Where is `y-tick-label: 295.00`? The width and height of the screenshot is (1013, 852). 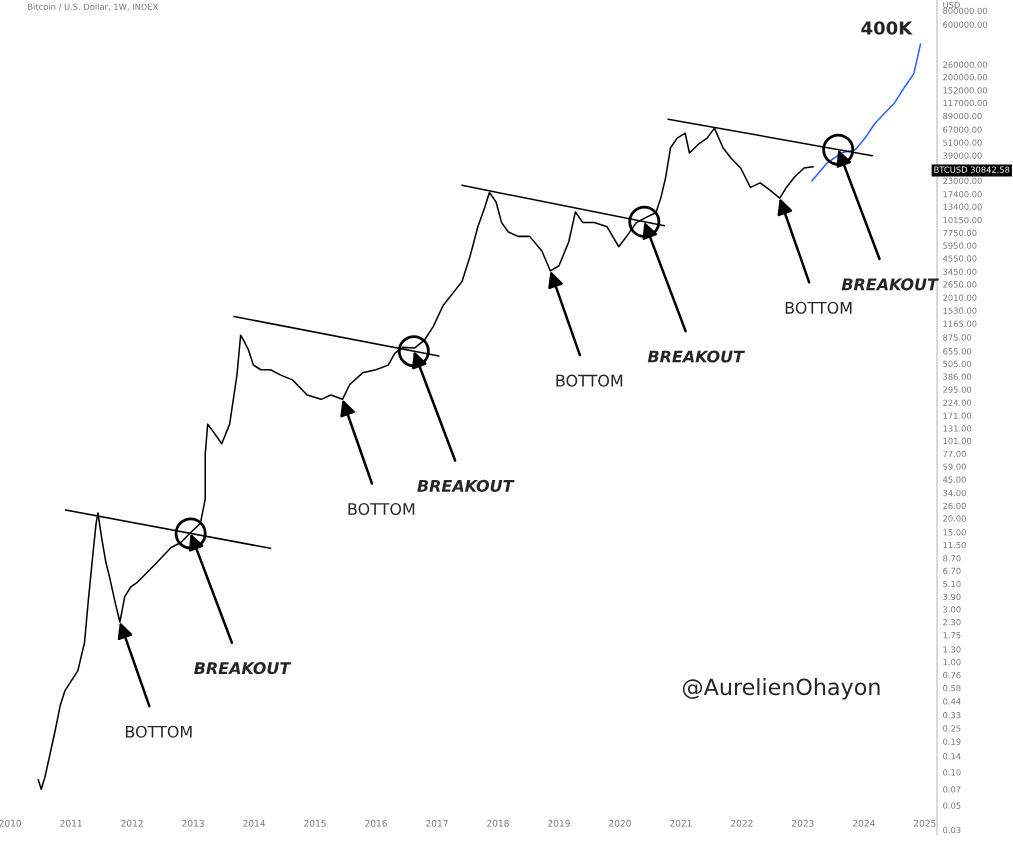
y-tick-label: 295.00 is located at coordinates (957, 389).